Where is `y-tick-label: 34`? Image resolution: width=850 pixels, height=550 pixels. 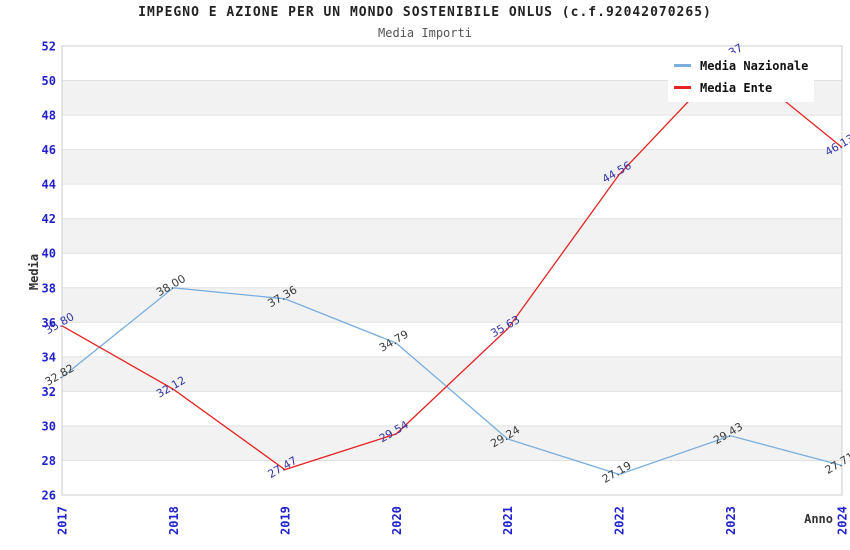 y-tick-label: 34 is located at coordinates (49, 357).